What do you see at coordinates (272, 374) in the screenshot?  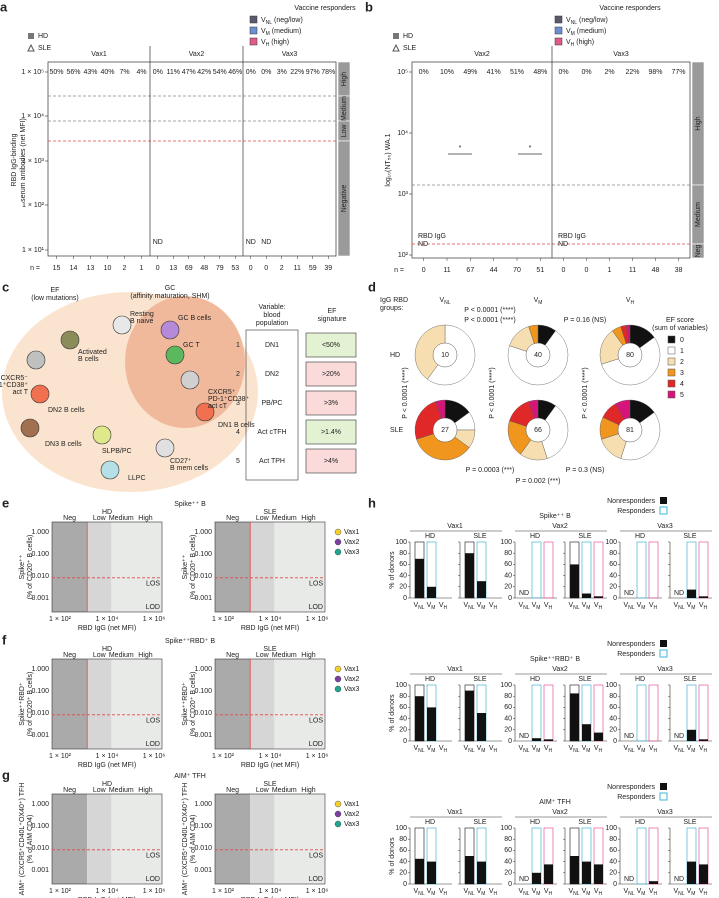 I see `label: DN2` at bounding box center [272, 374].